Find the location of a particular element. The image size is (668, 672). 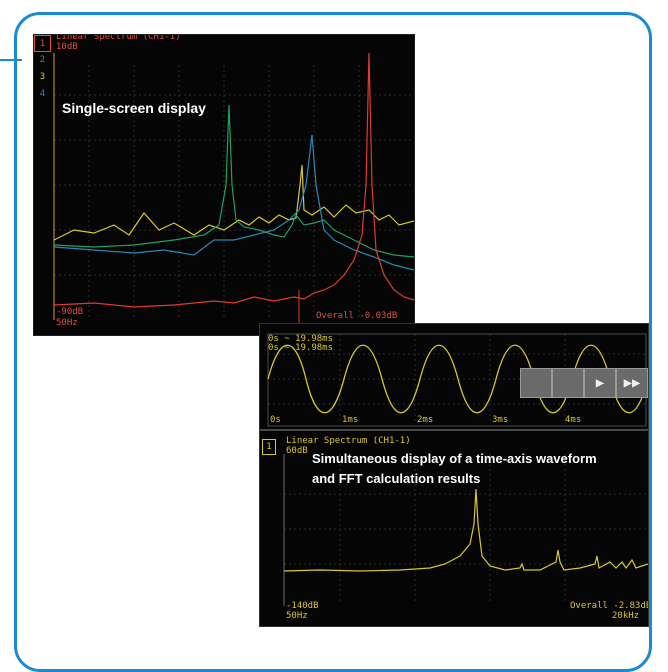

fft-bottom-scale: -140dB is located at coordinates (302, 606).